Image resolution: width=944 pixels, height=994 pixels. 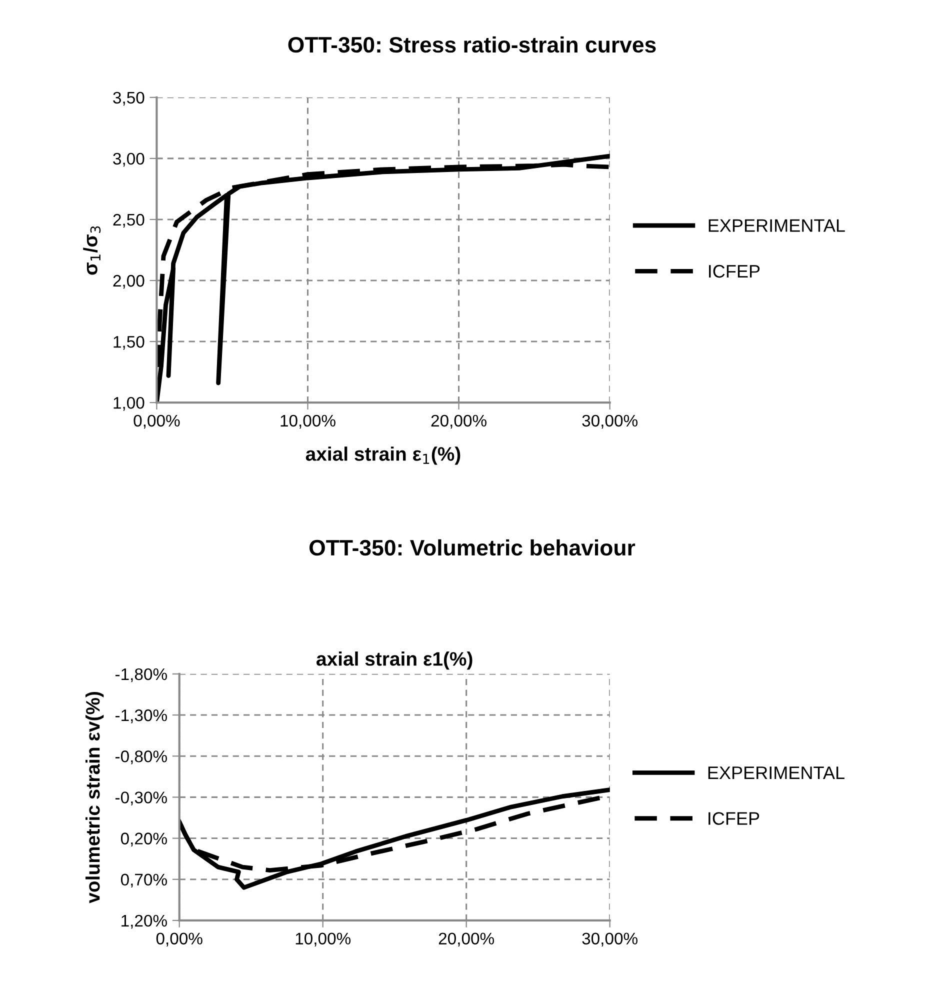 What do you see at coordinates (128, 281) in the screenshot?
I see `y-tick-label: 2,00` at bounding box center [128, 281].